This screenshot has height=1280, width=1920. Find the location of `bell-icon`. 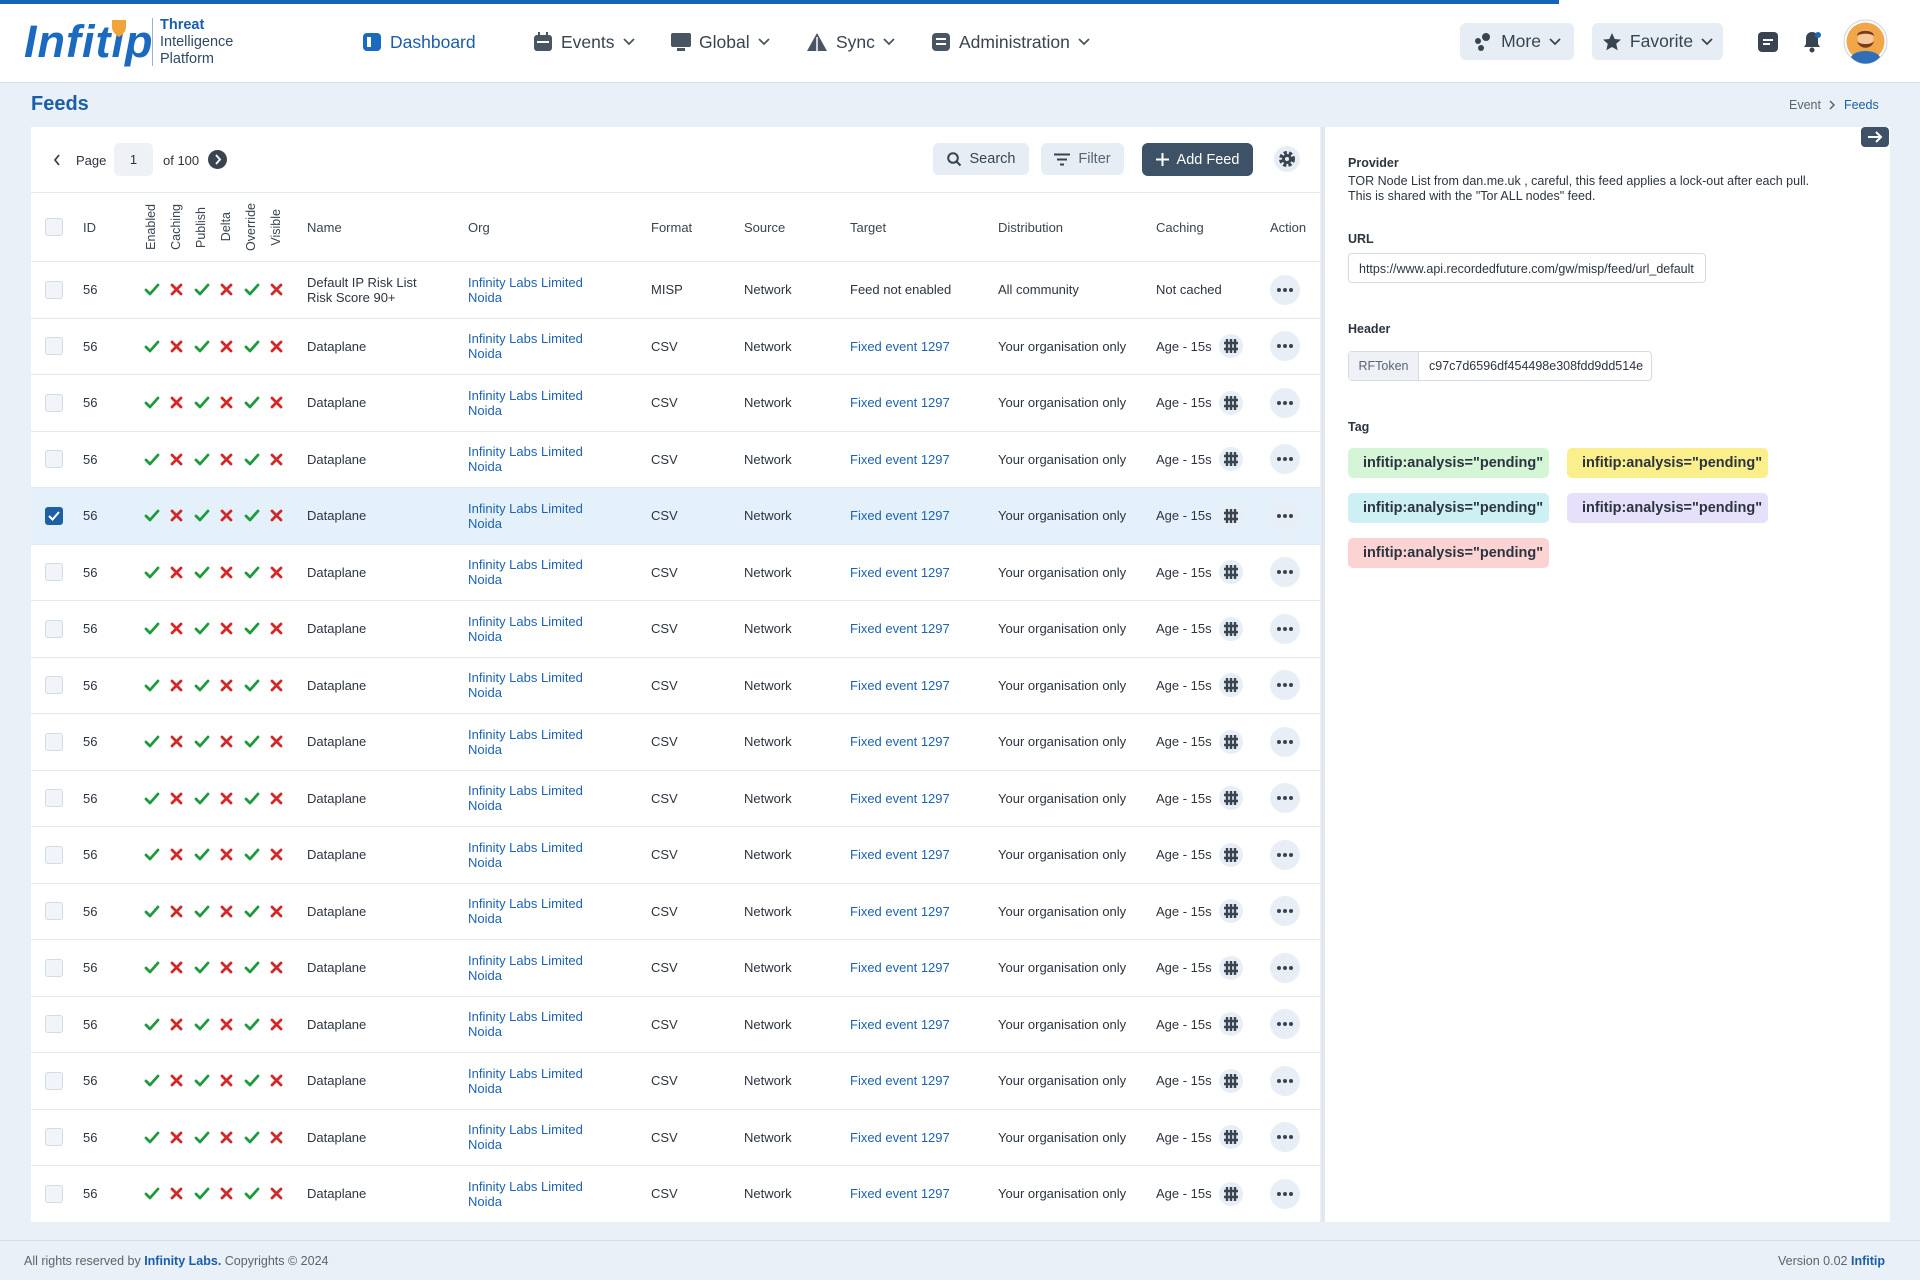

bell-icon is located at coordinates (1812, 42).